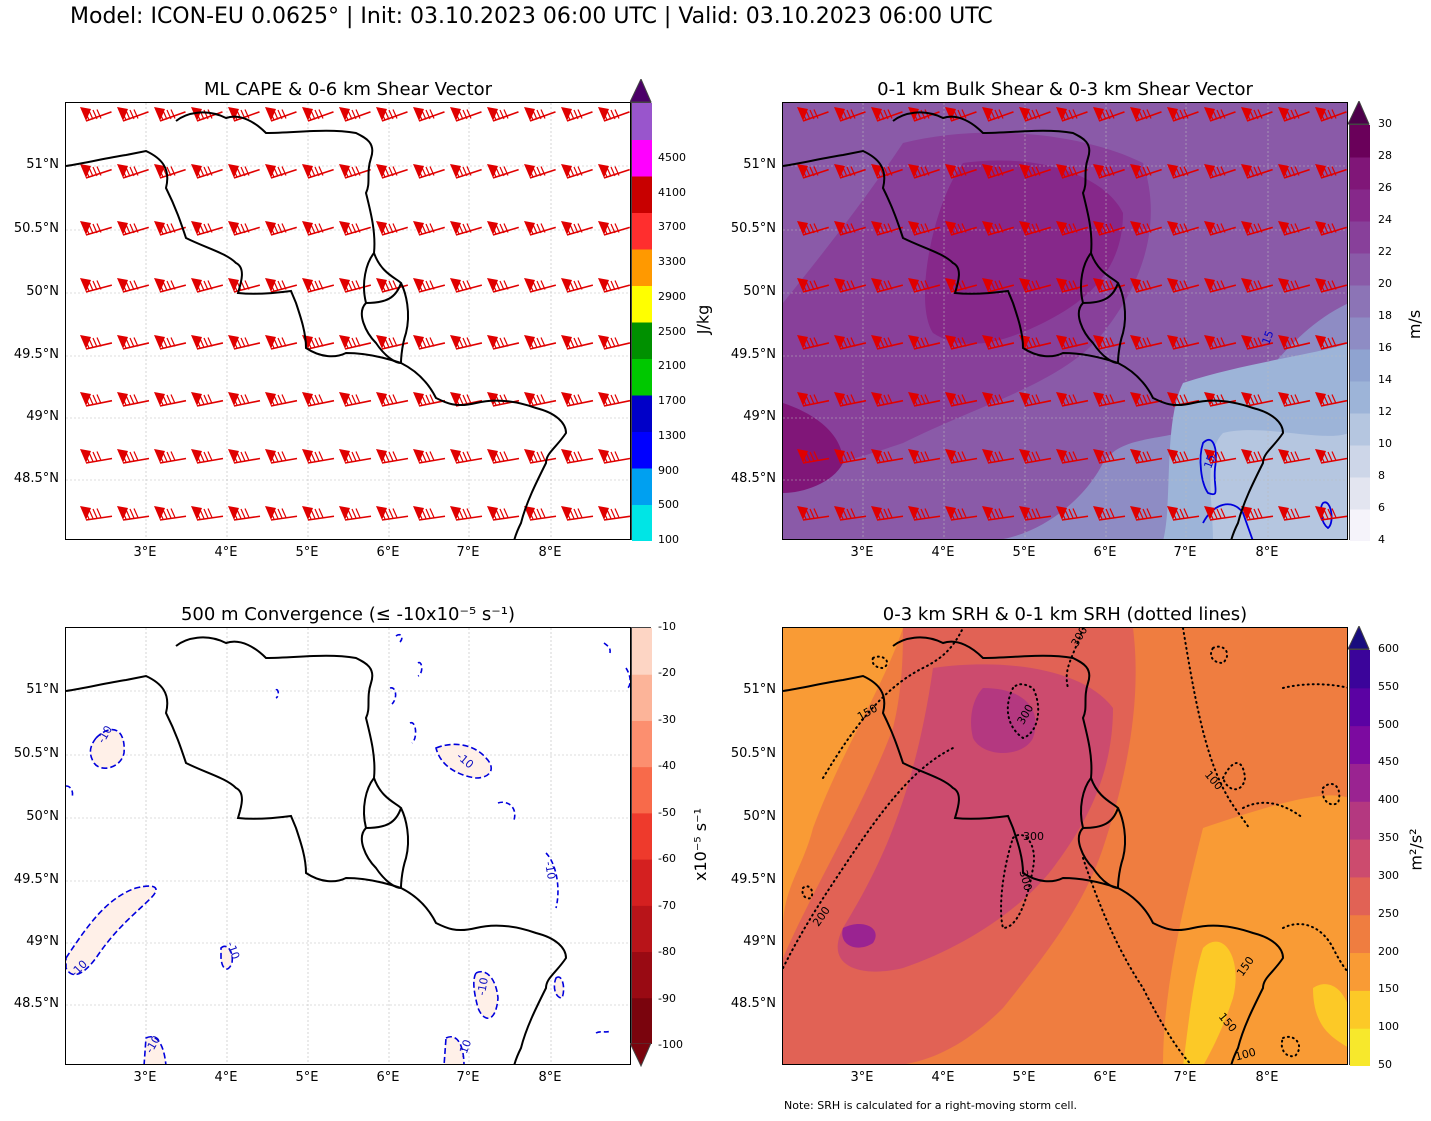 Image resolution: width=1431 pixels, height=1121 pixels. What do you see at coordinates (672, 157) in the screenshot?
I see `colorbar-tick-label: 4500` at bounding box center [672, 157].